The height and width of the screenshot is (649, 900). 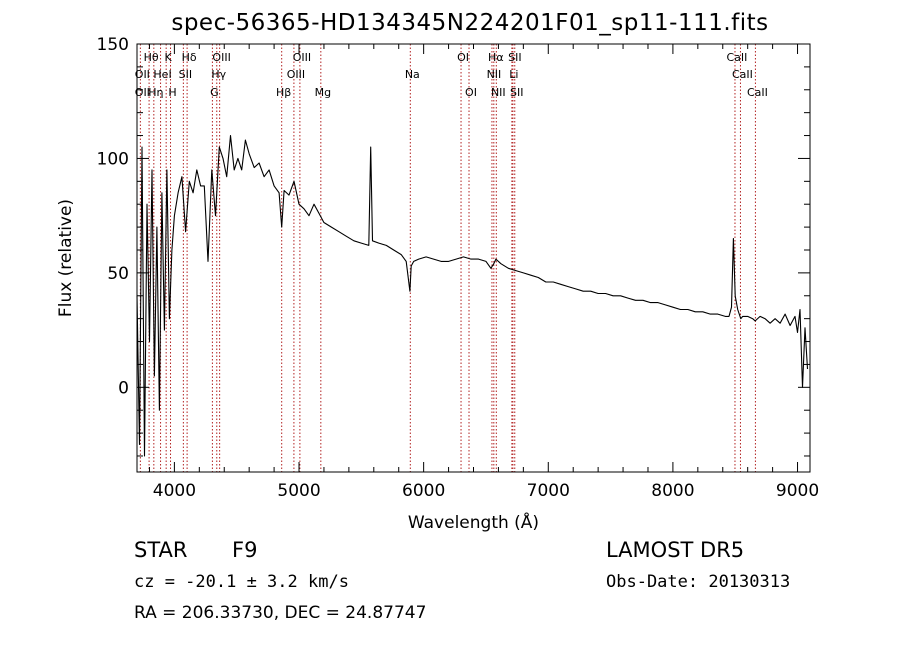 I want to click on line-label-k: K, so click(x=169, y=57).